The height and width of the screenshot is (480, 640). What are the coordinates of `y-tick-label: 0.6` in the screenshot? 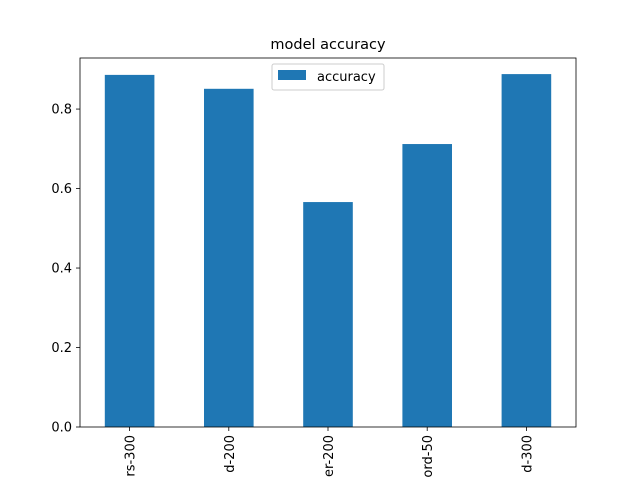 It's located at (61, 189).